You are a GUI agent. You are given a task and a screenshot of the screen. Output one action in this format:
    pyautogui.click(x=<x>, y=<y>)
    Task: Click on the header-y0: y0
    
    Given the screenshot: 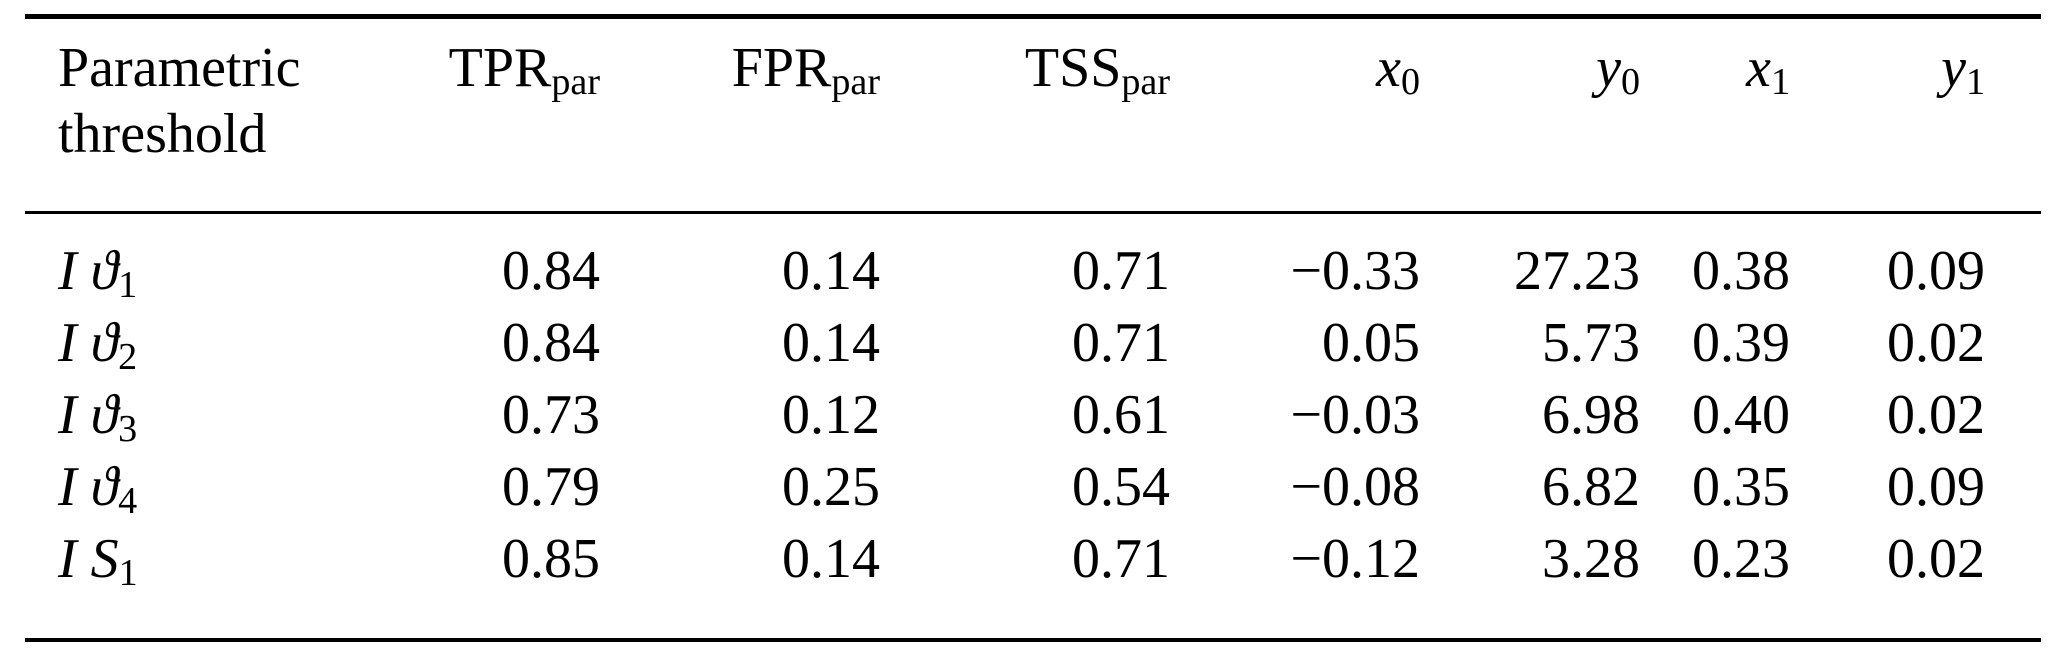 What is the action you would take?
    pyautogui.click(x=1530, y=115)
    